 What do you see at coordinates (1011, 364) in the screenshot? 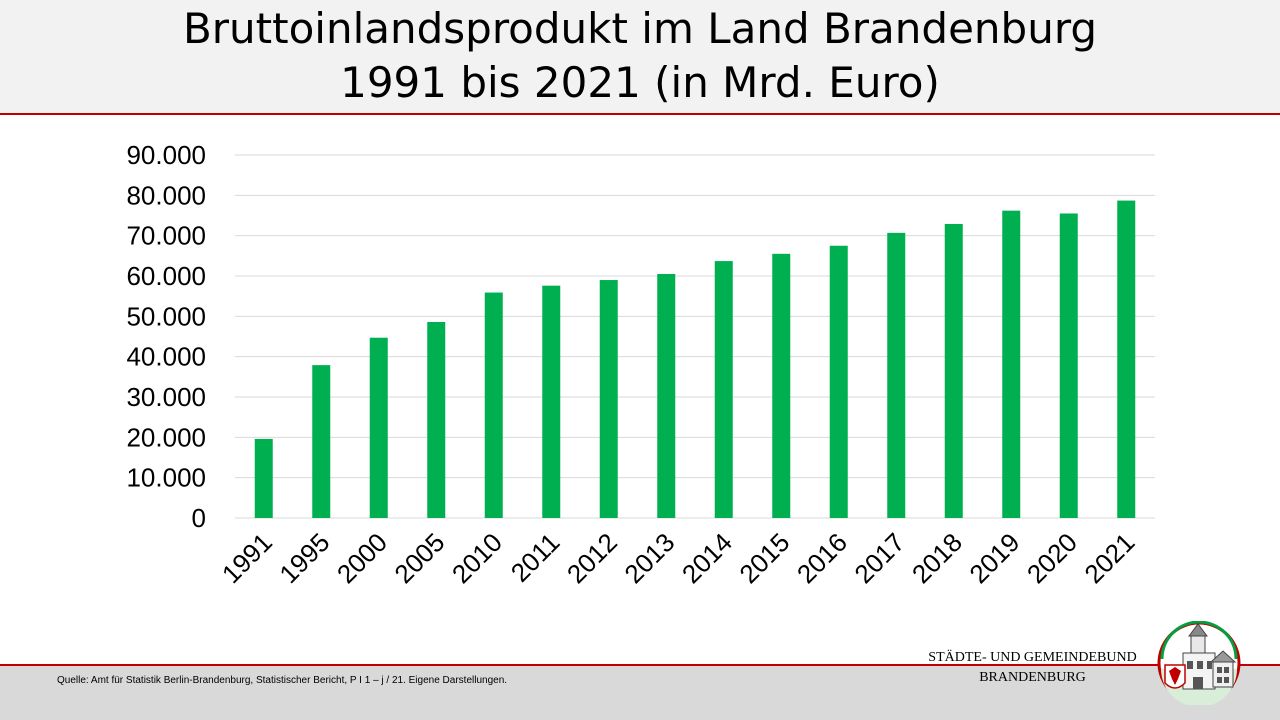
I see `bar-2019` at bounding box center [1011, 364].